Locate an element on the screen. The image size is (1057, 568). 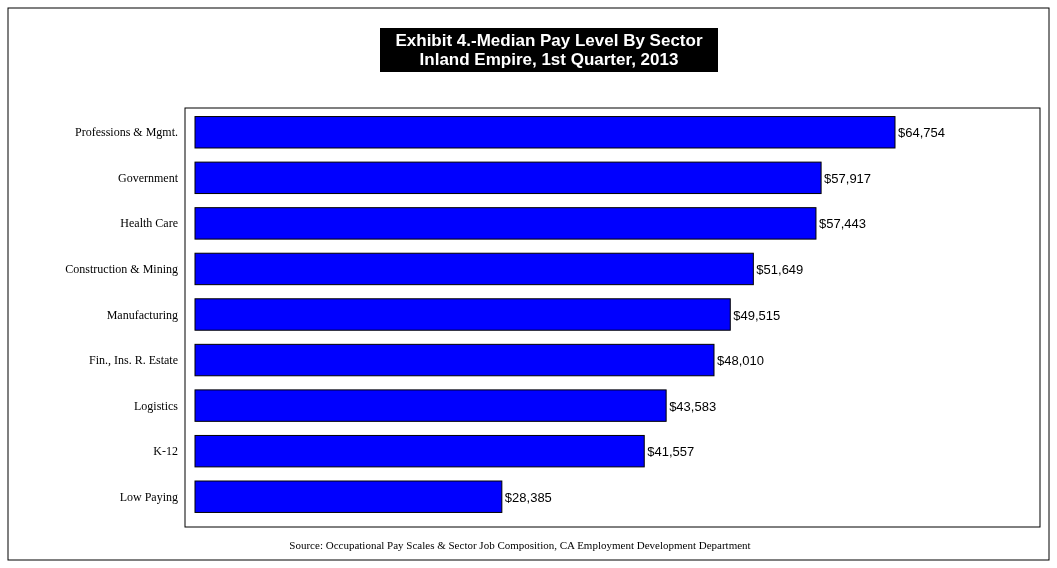
data-label: $57,443 is located at coordinates (842, 224).